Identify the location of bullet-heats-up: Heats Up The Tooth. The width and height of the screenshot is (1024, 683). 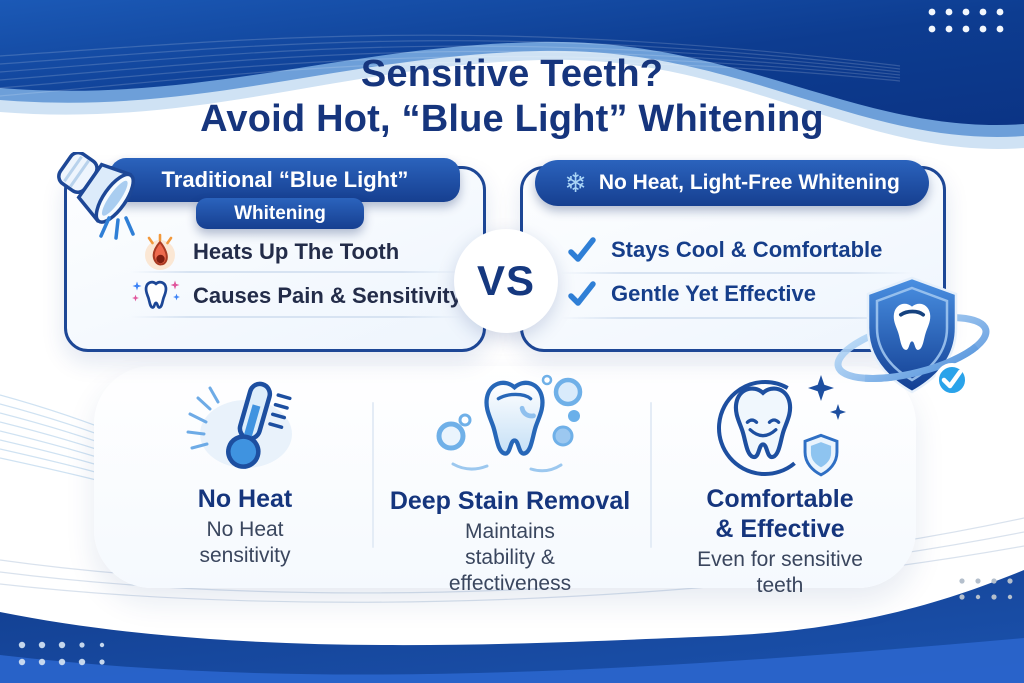
(269, 252).